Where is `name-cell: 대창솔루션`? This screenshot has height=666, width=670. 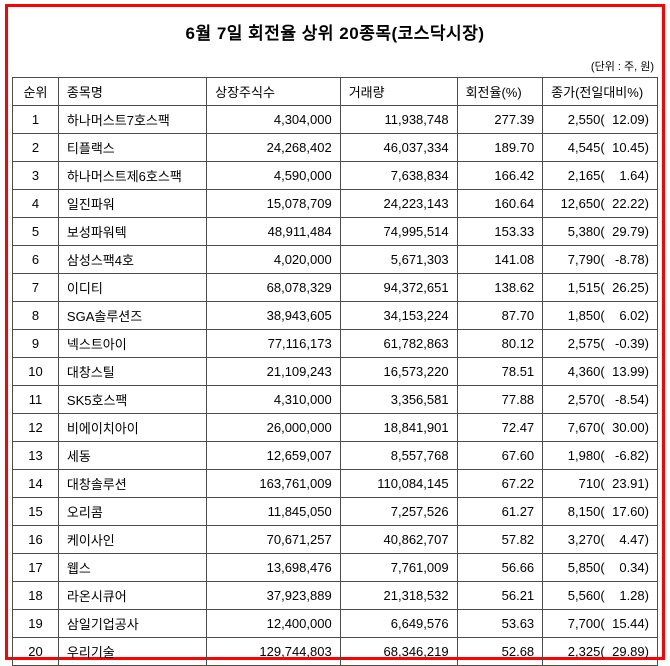 name-cell: 대창솔루션 is located at coordinates (132, 483).